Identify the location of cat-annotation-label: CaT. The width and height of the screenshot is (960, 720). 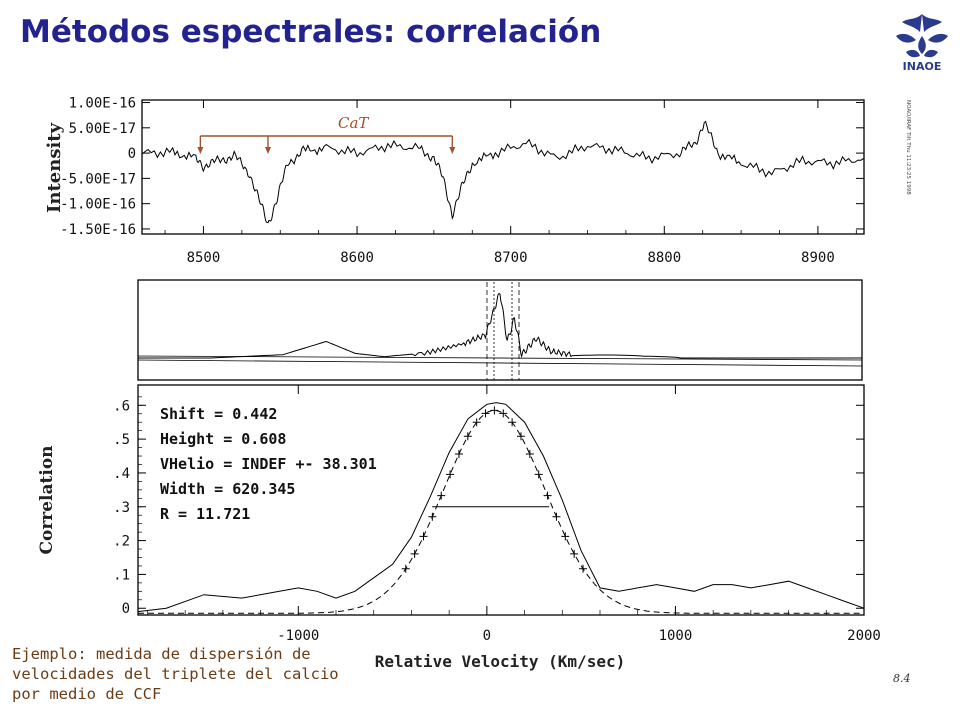
(353, 123).